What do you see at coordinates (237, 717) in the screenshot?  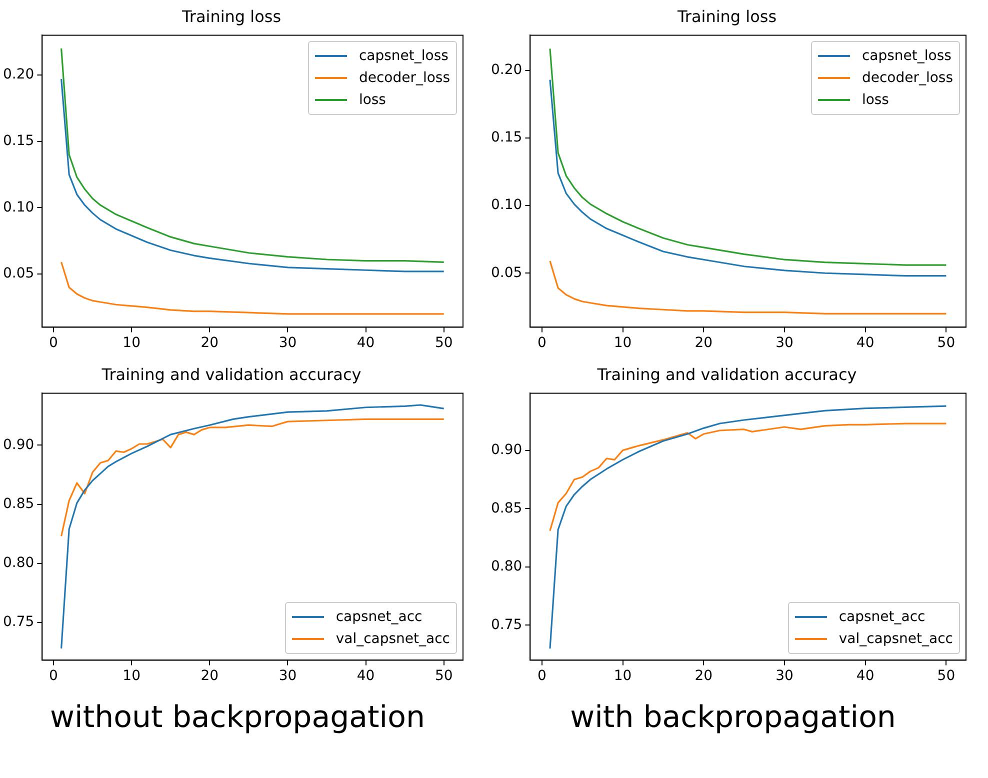 I see `text: without backpropagation` at bounding box center [237, 717].